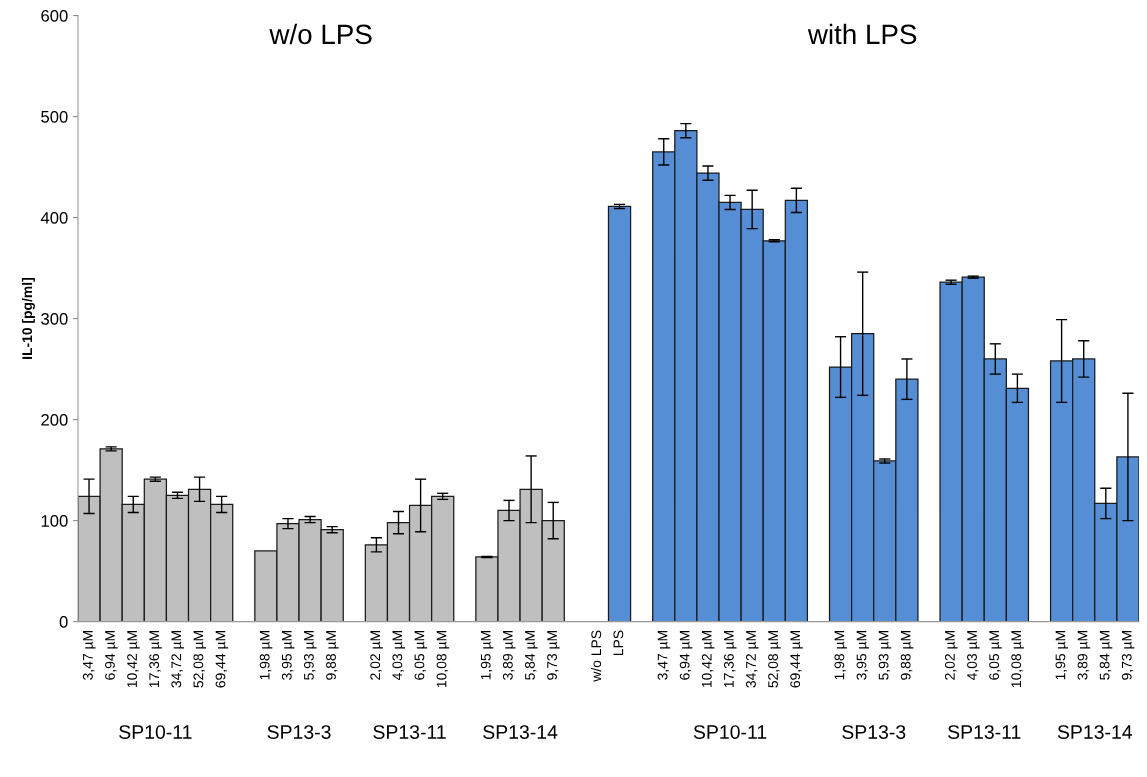 The image size is (1147, 777). What do you see at coordinates (618, 643) in the screenshot?
I see `x-tick-label: LPS` at bounding box center [618, 643].